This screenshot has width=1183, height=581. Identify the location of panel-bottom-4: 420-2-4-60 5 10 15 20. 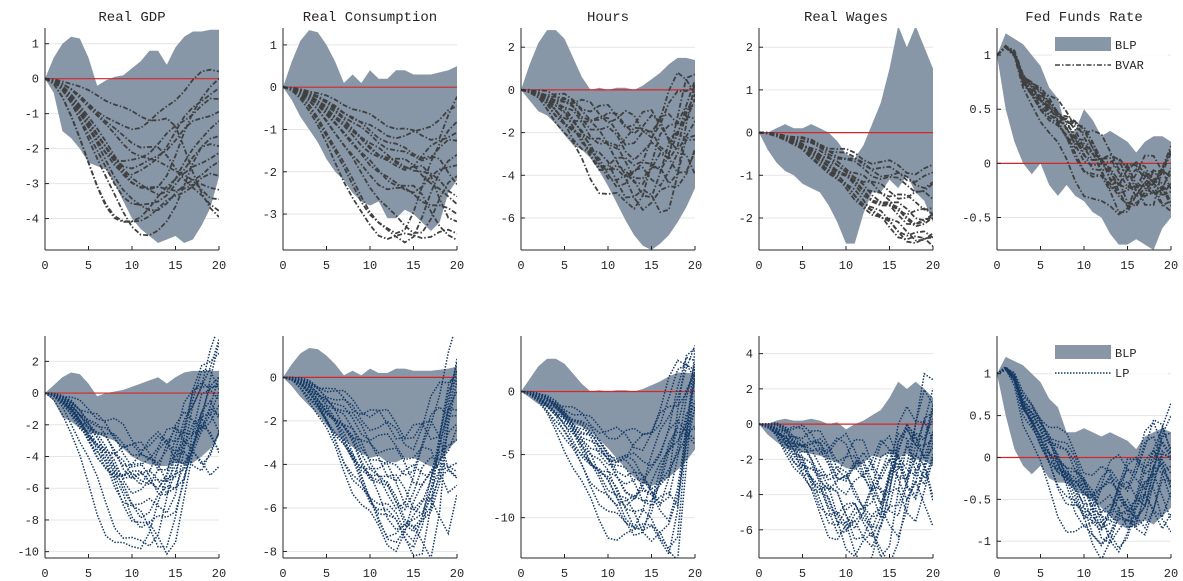
(839, 458).